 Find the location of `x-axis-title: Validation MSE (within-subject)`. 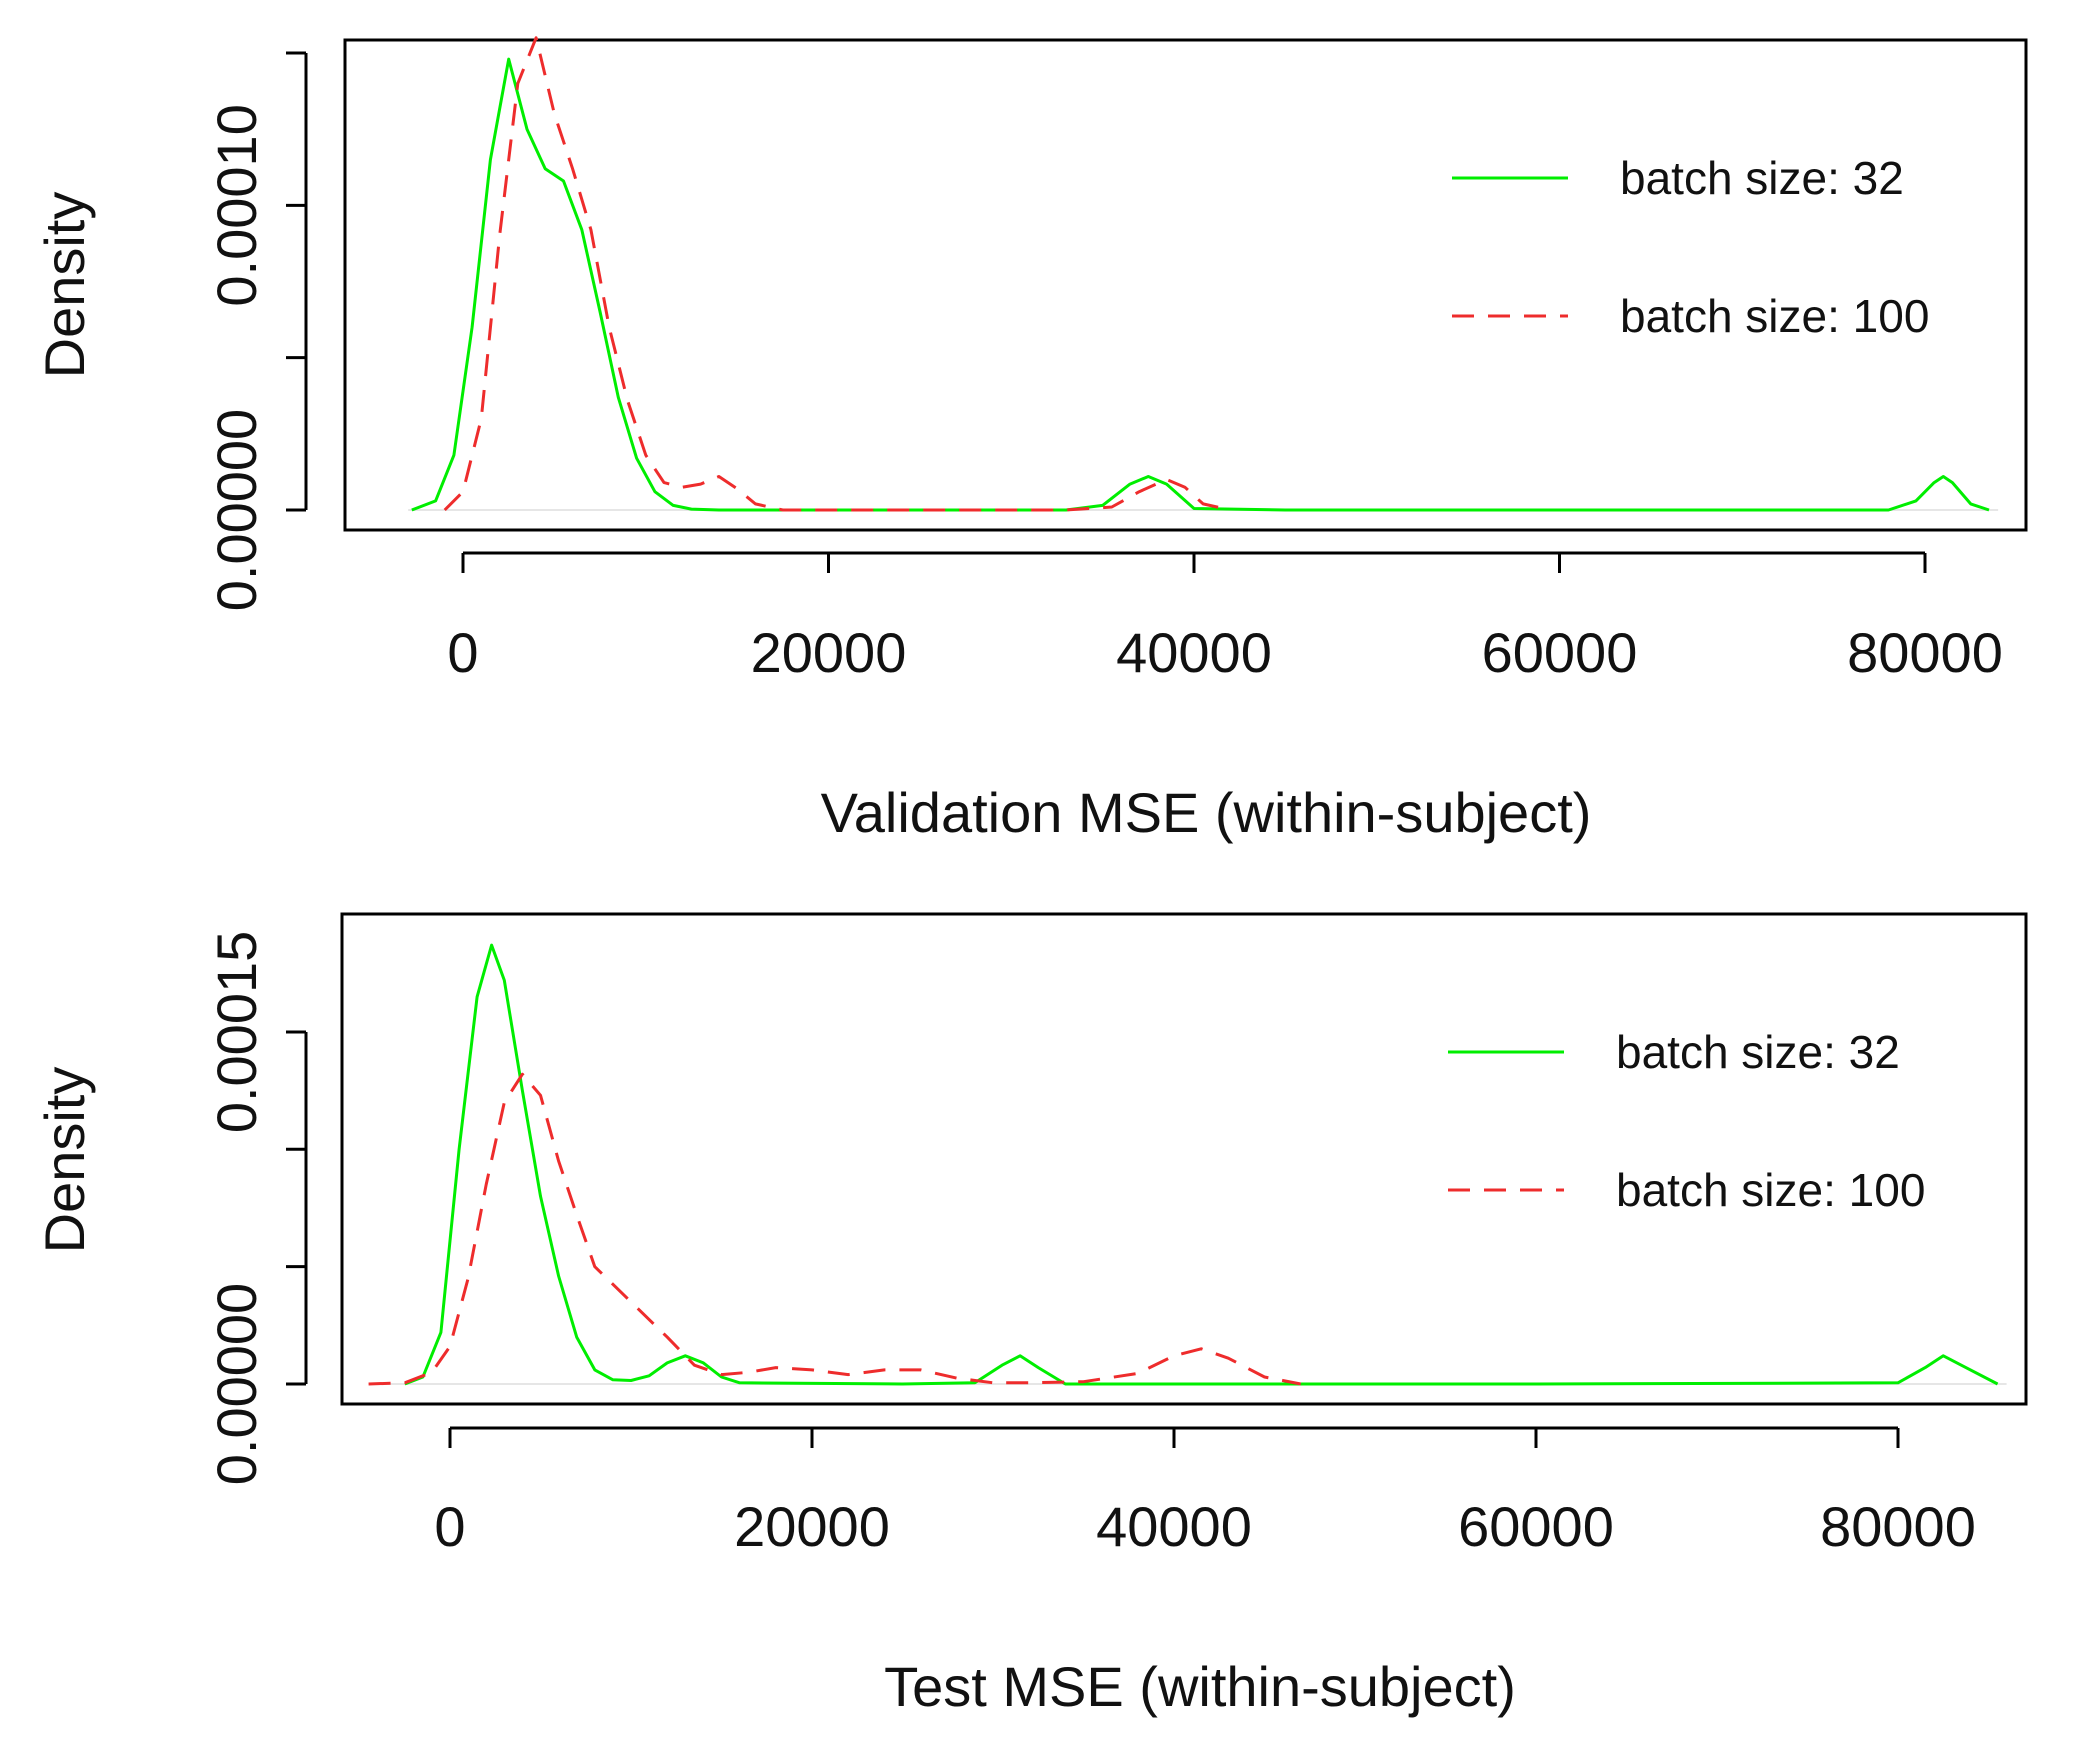

x-axis-title: Validation MSE (within-subject) is located at coordinates (1206, 812).